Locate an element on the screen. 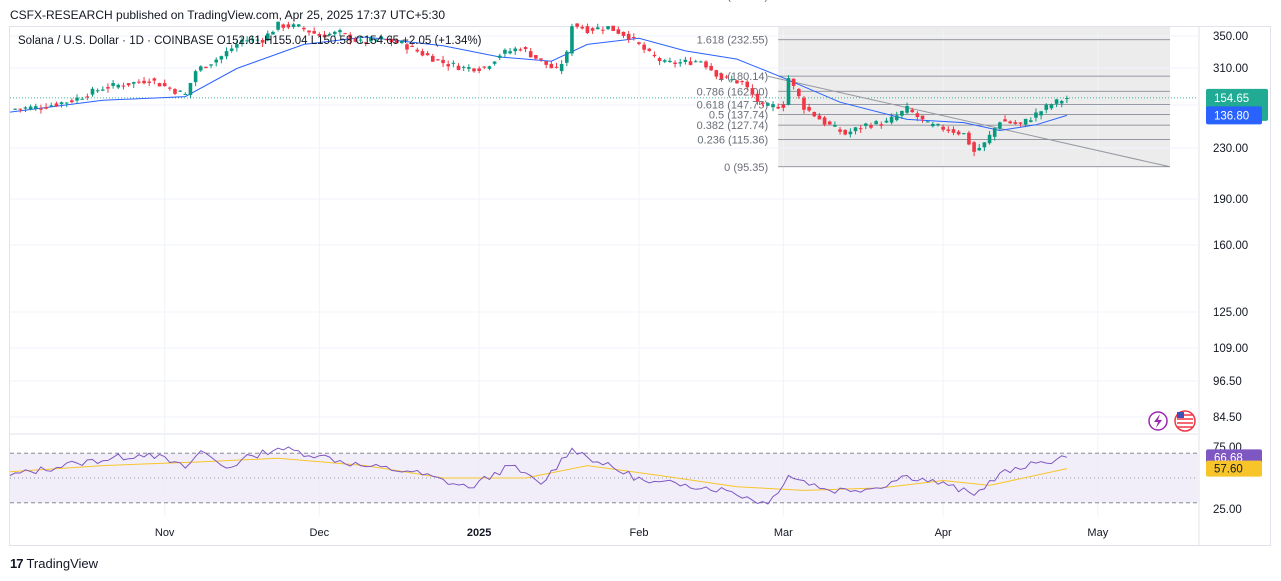  trendline-layer is located at coordinates (969, 121).